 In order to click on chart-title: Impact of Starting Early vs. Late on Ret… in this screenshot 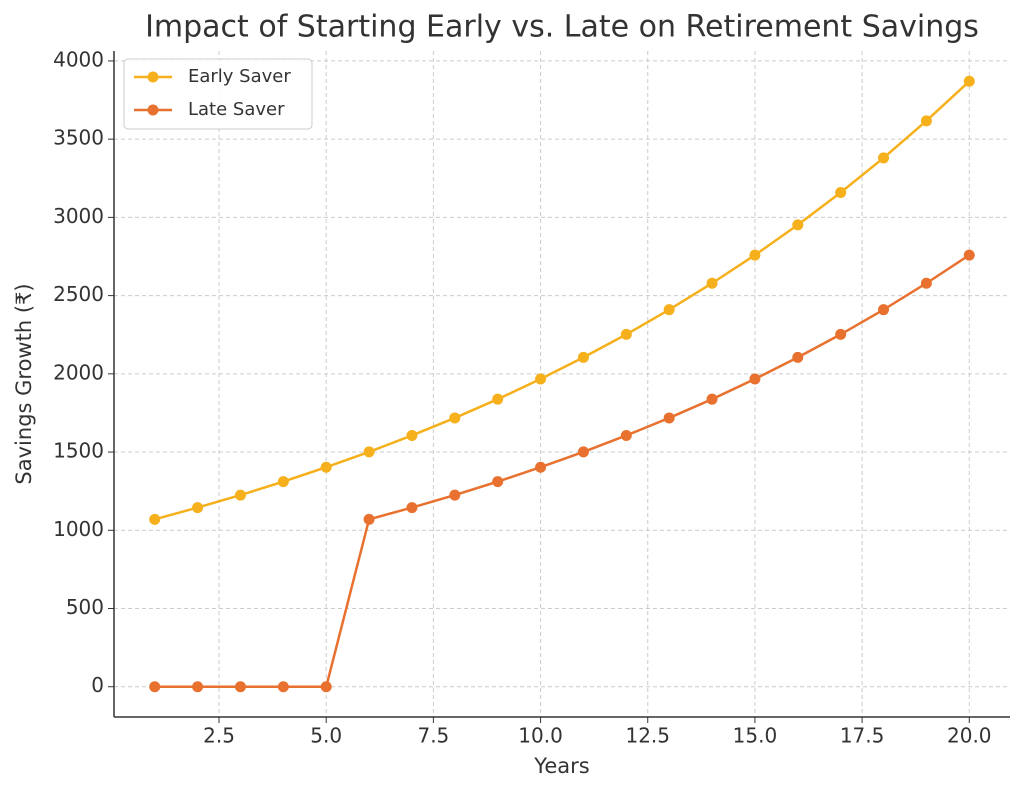, I will do `click(562, 27)`.